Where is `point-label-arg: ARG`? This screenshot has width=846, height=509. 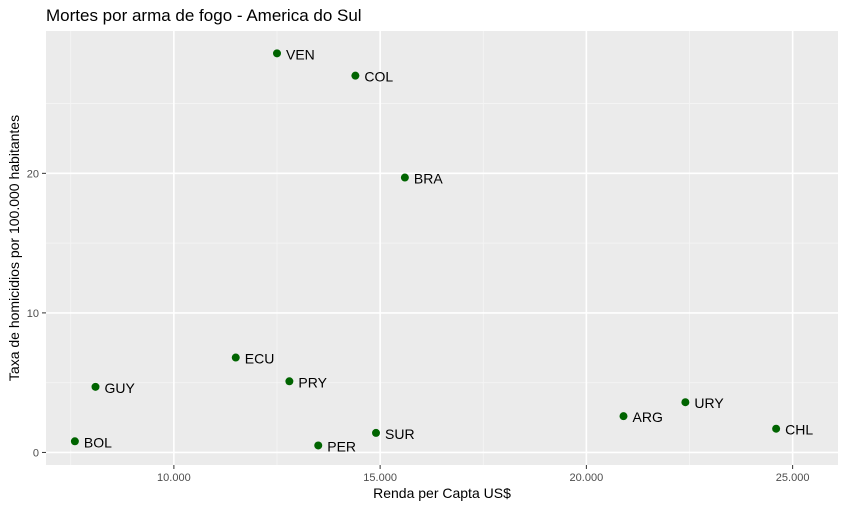
point-label-arg: ARG is located at coordinates (648, 417).